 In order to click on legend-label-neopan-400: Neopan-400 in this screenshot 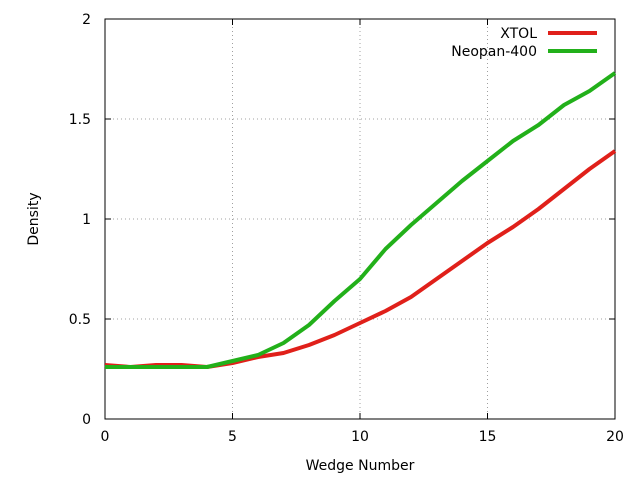, I will do `click(494, 52)`.